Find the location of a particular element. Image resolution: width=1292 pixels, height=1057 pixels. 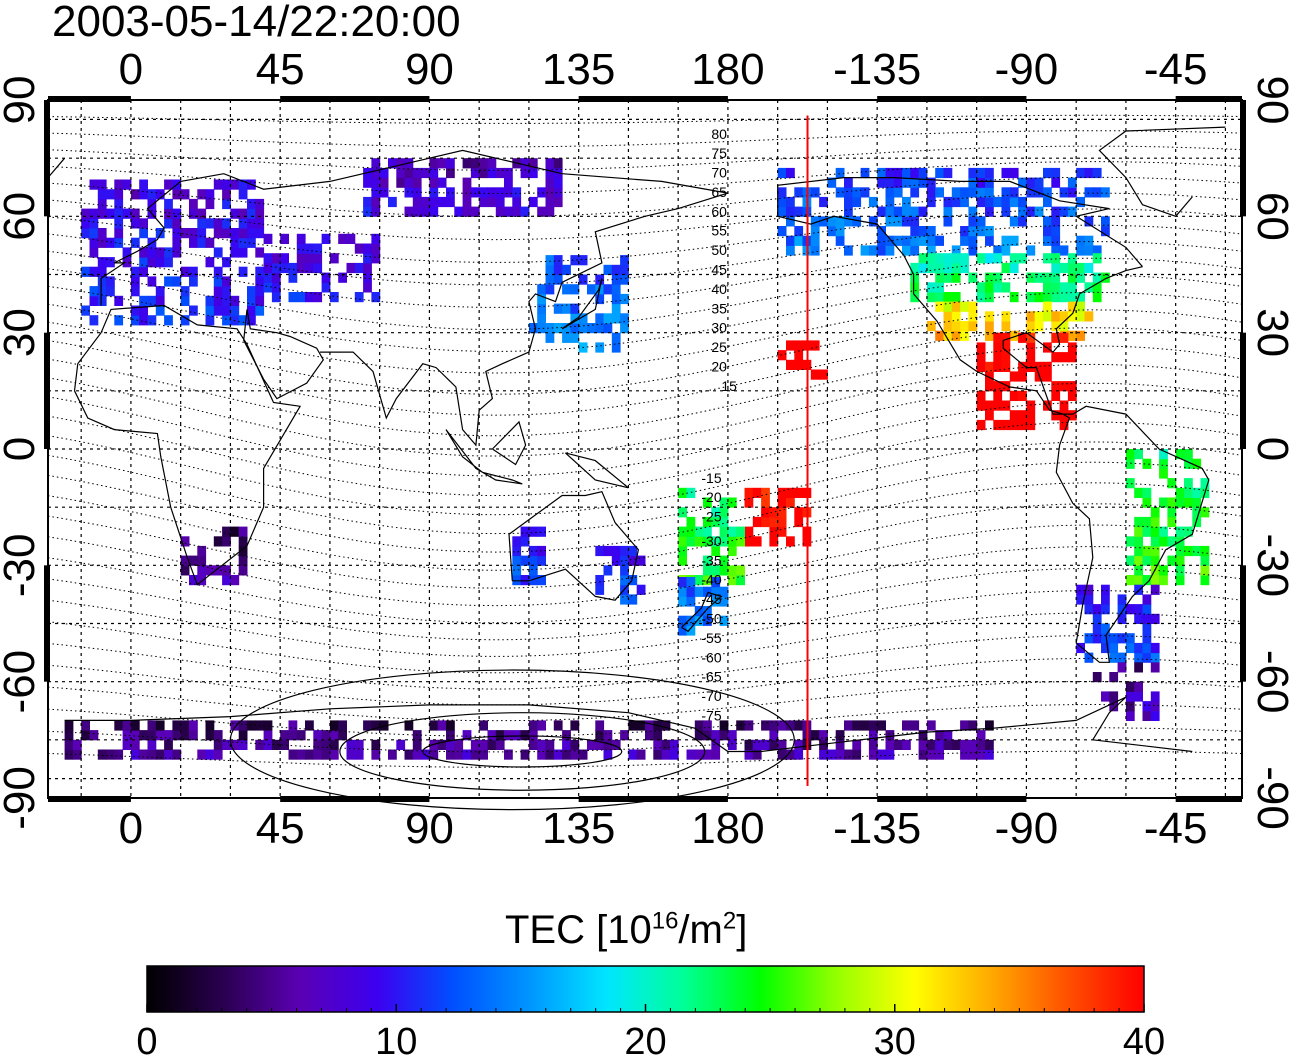

colorbar-label-exp1: 16 is located at coordinates (665, 921).